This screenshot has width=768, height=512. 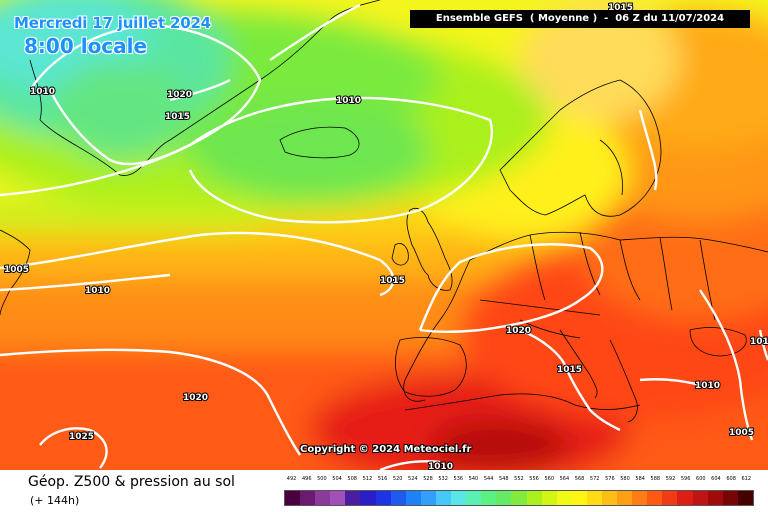 I want to click on legend-label: 516, so click(x=382, y=479).